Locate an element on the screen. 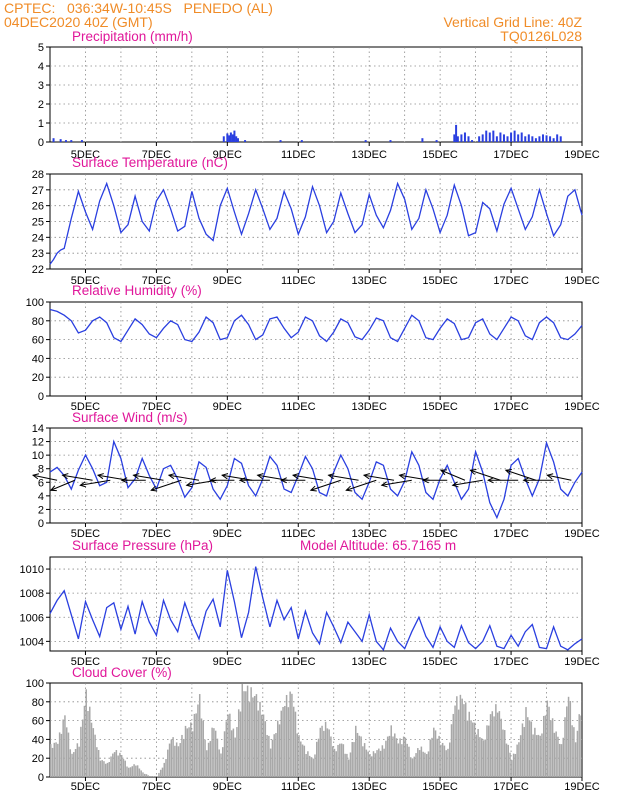 The height and width of the screenshot is (800, 618). y-tick-label: 60 is located at coordinates (38, 341).